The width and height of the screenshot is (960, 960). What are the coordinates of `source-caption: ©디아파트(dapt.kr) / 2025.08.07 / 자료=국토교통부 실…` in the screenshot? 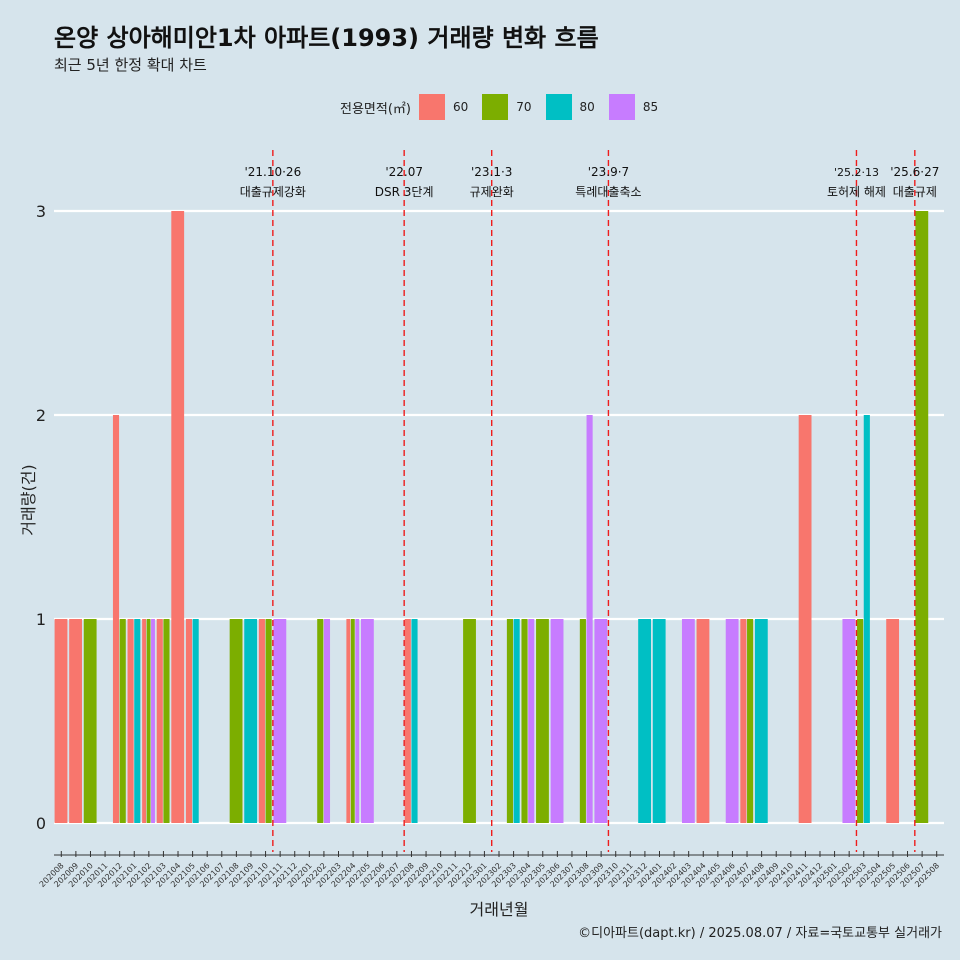 It's located at (760, 933).